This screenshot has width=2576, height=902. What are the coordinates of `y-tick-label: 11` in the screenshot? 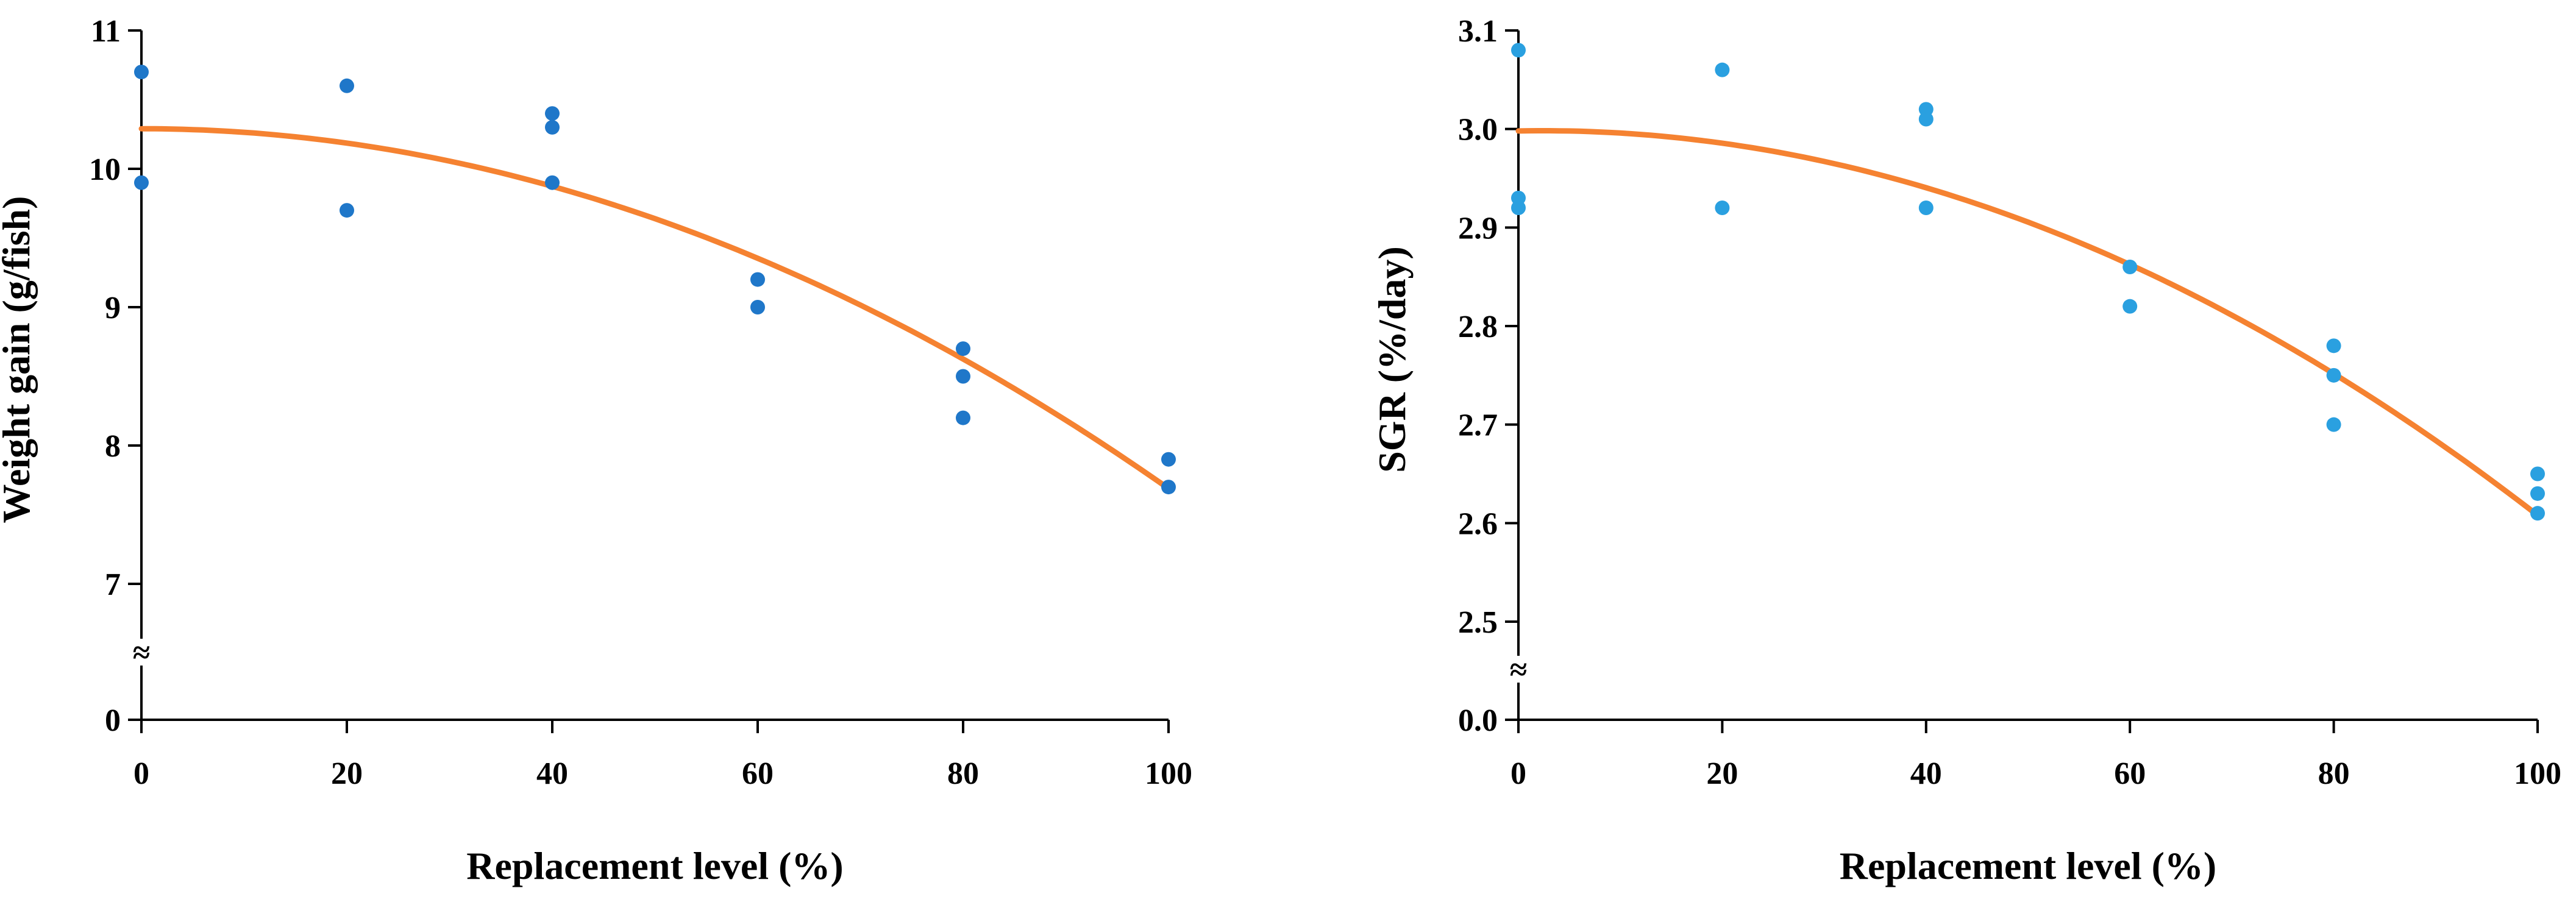 It's located at (106, 31).